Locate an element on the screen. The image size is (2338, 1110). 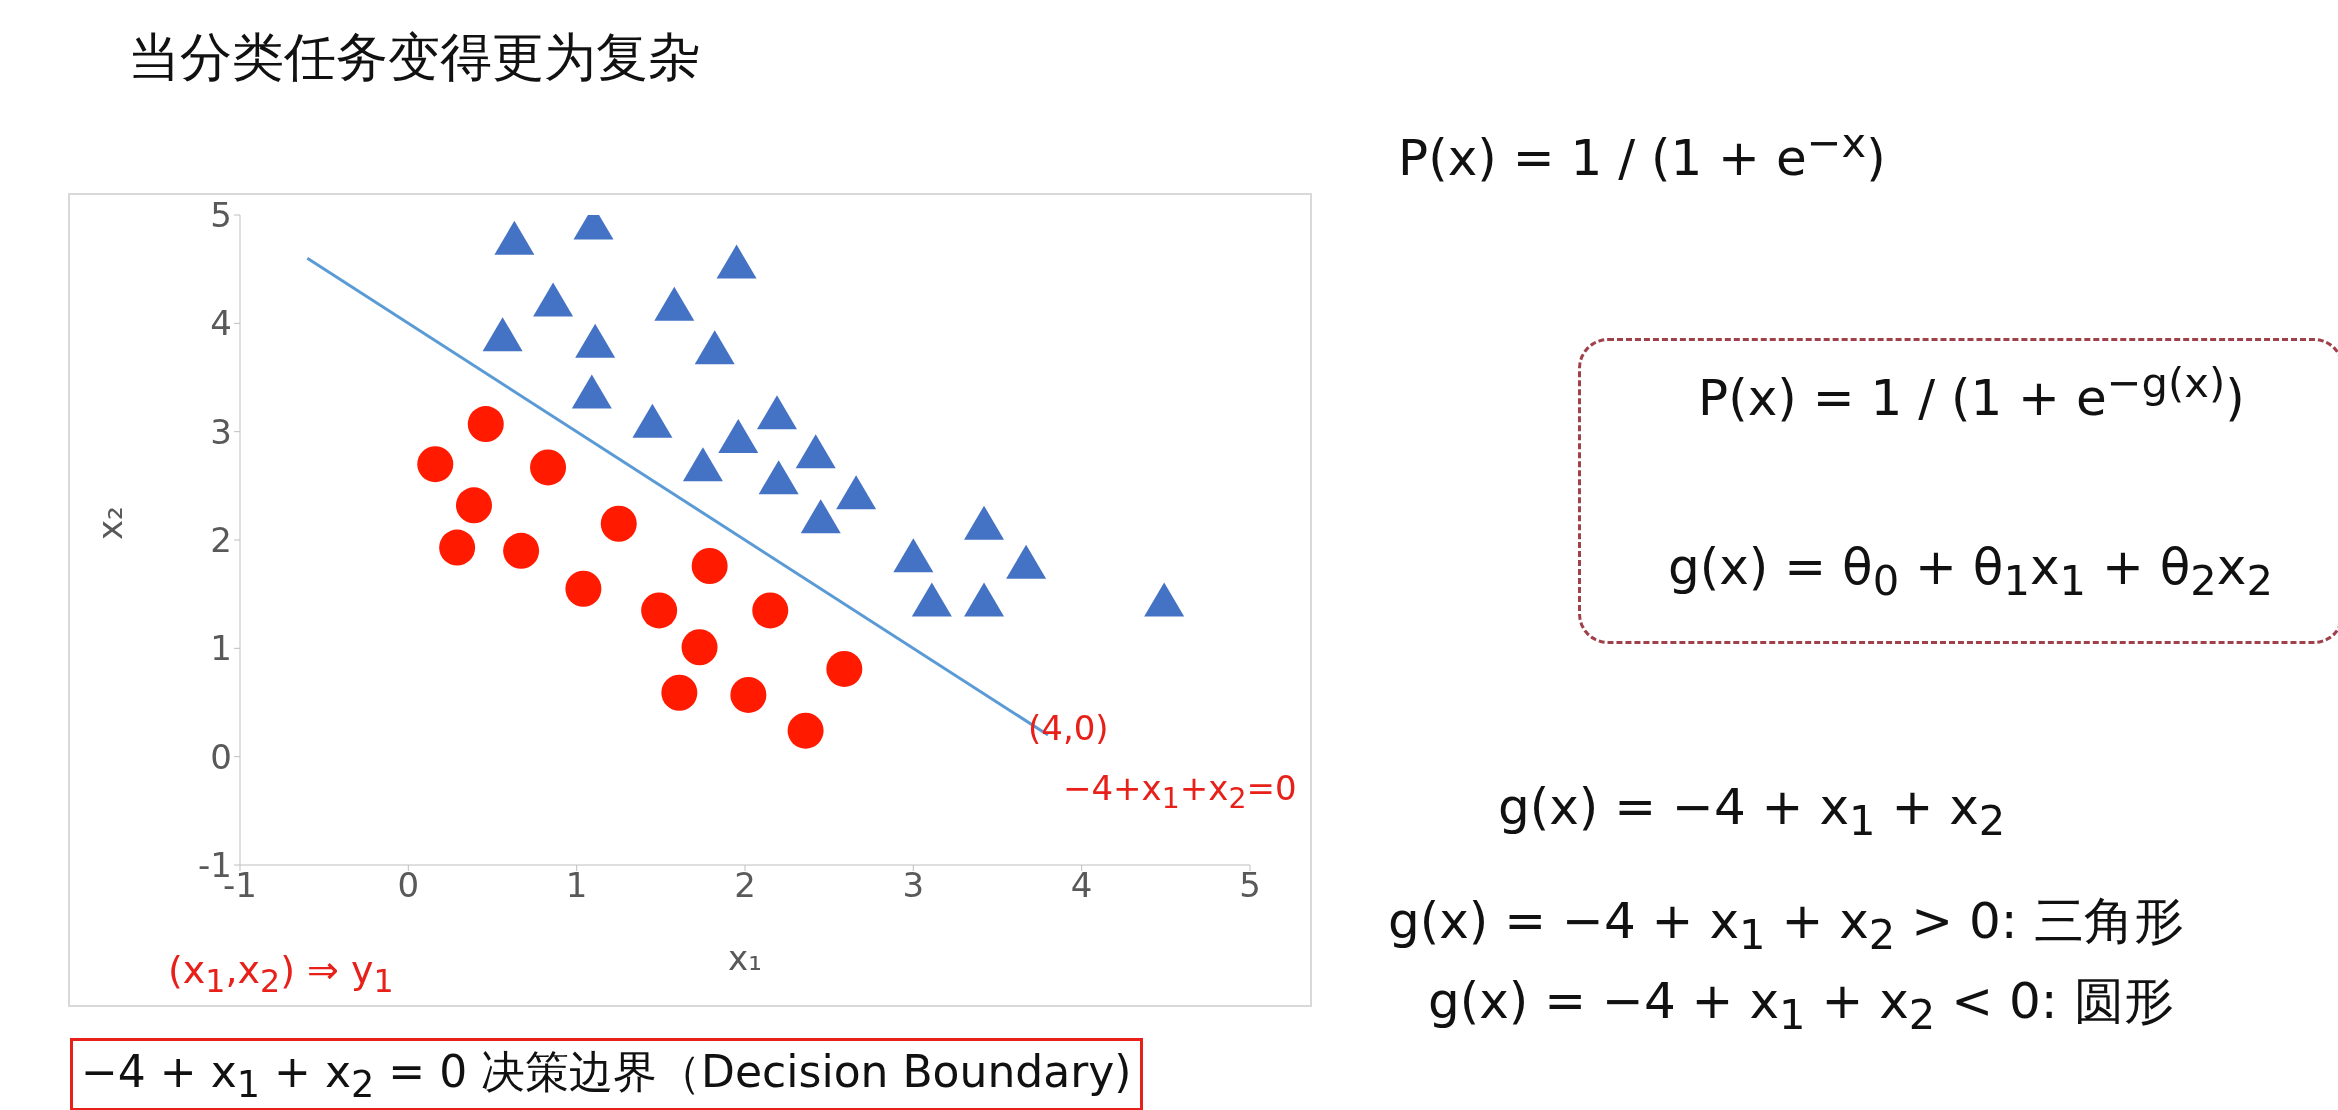
text: g(x) = −4 + x$_{1}$ + x$_{2}$ is located at coordinates (1752, 811).